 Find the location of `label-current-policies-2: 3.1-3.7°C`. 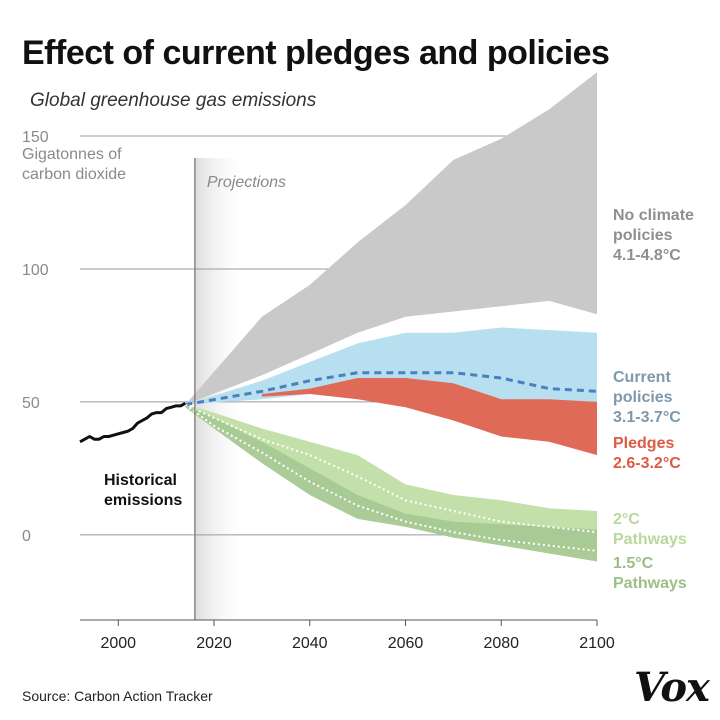

label-current-policies-2: 3.1-3.7°C is located at coordinates (647, 417).